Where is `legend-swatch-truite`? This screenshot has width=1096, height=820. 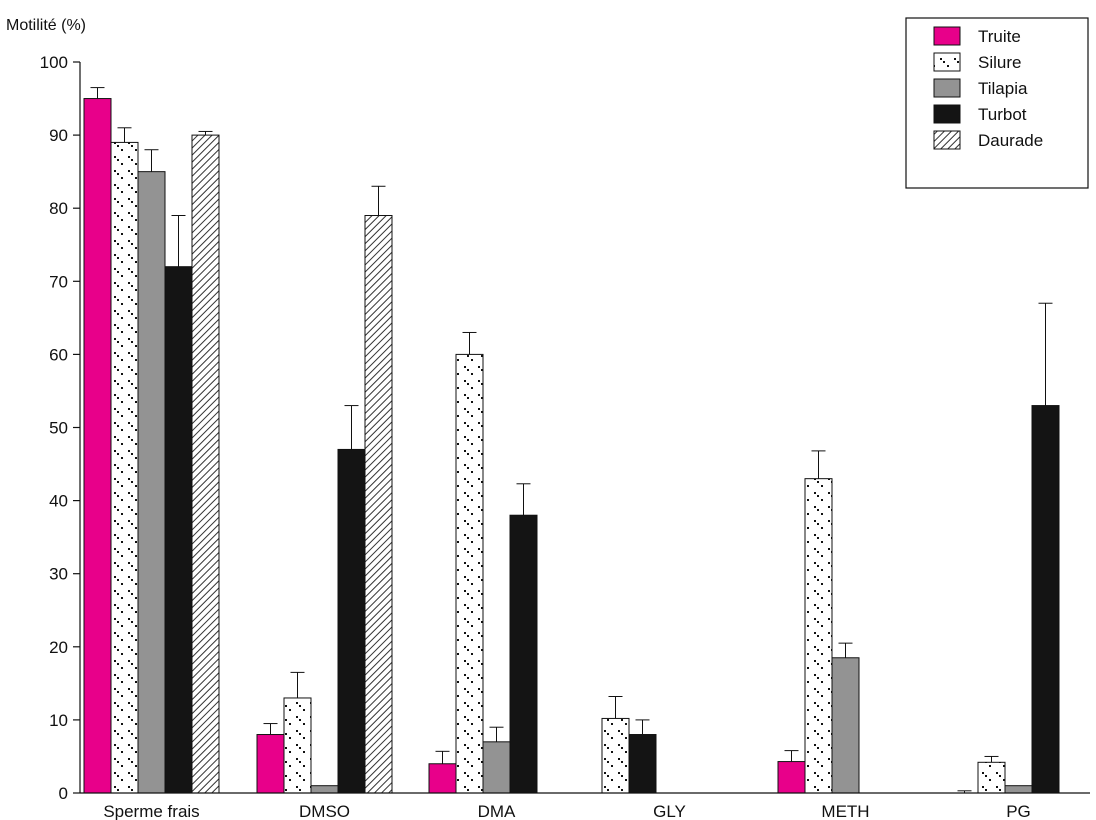 legend-swatch-truite is located at coordinates (947, 36).